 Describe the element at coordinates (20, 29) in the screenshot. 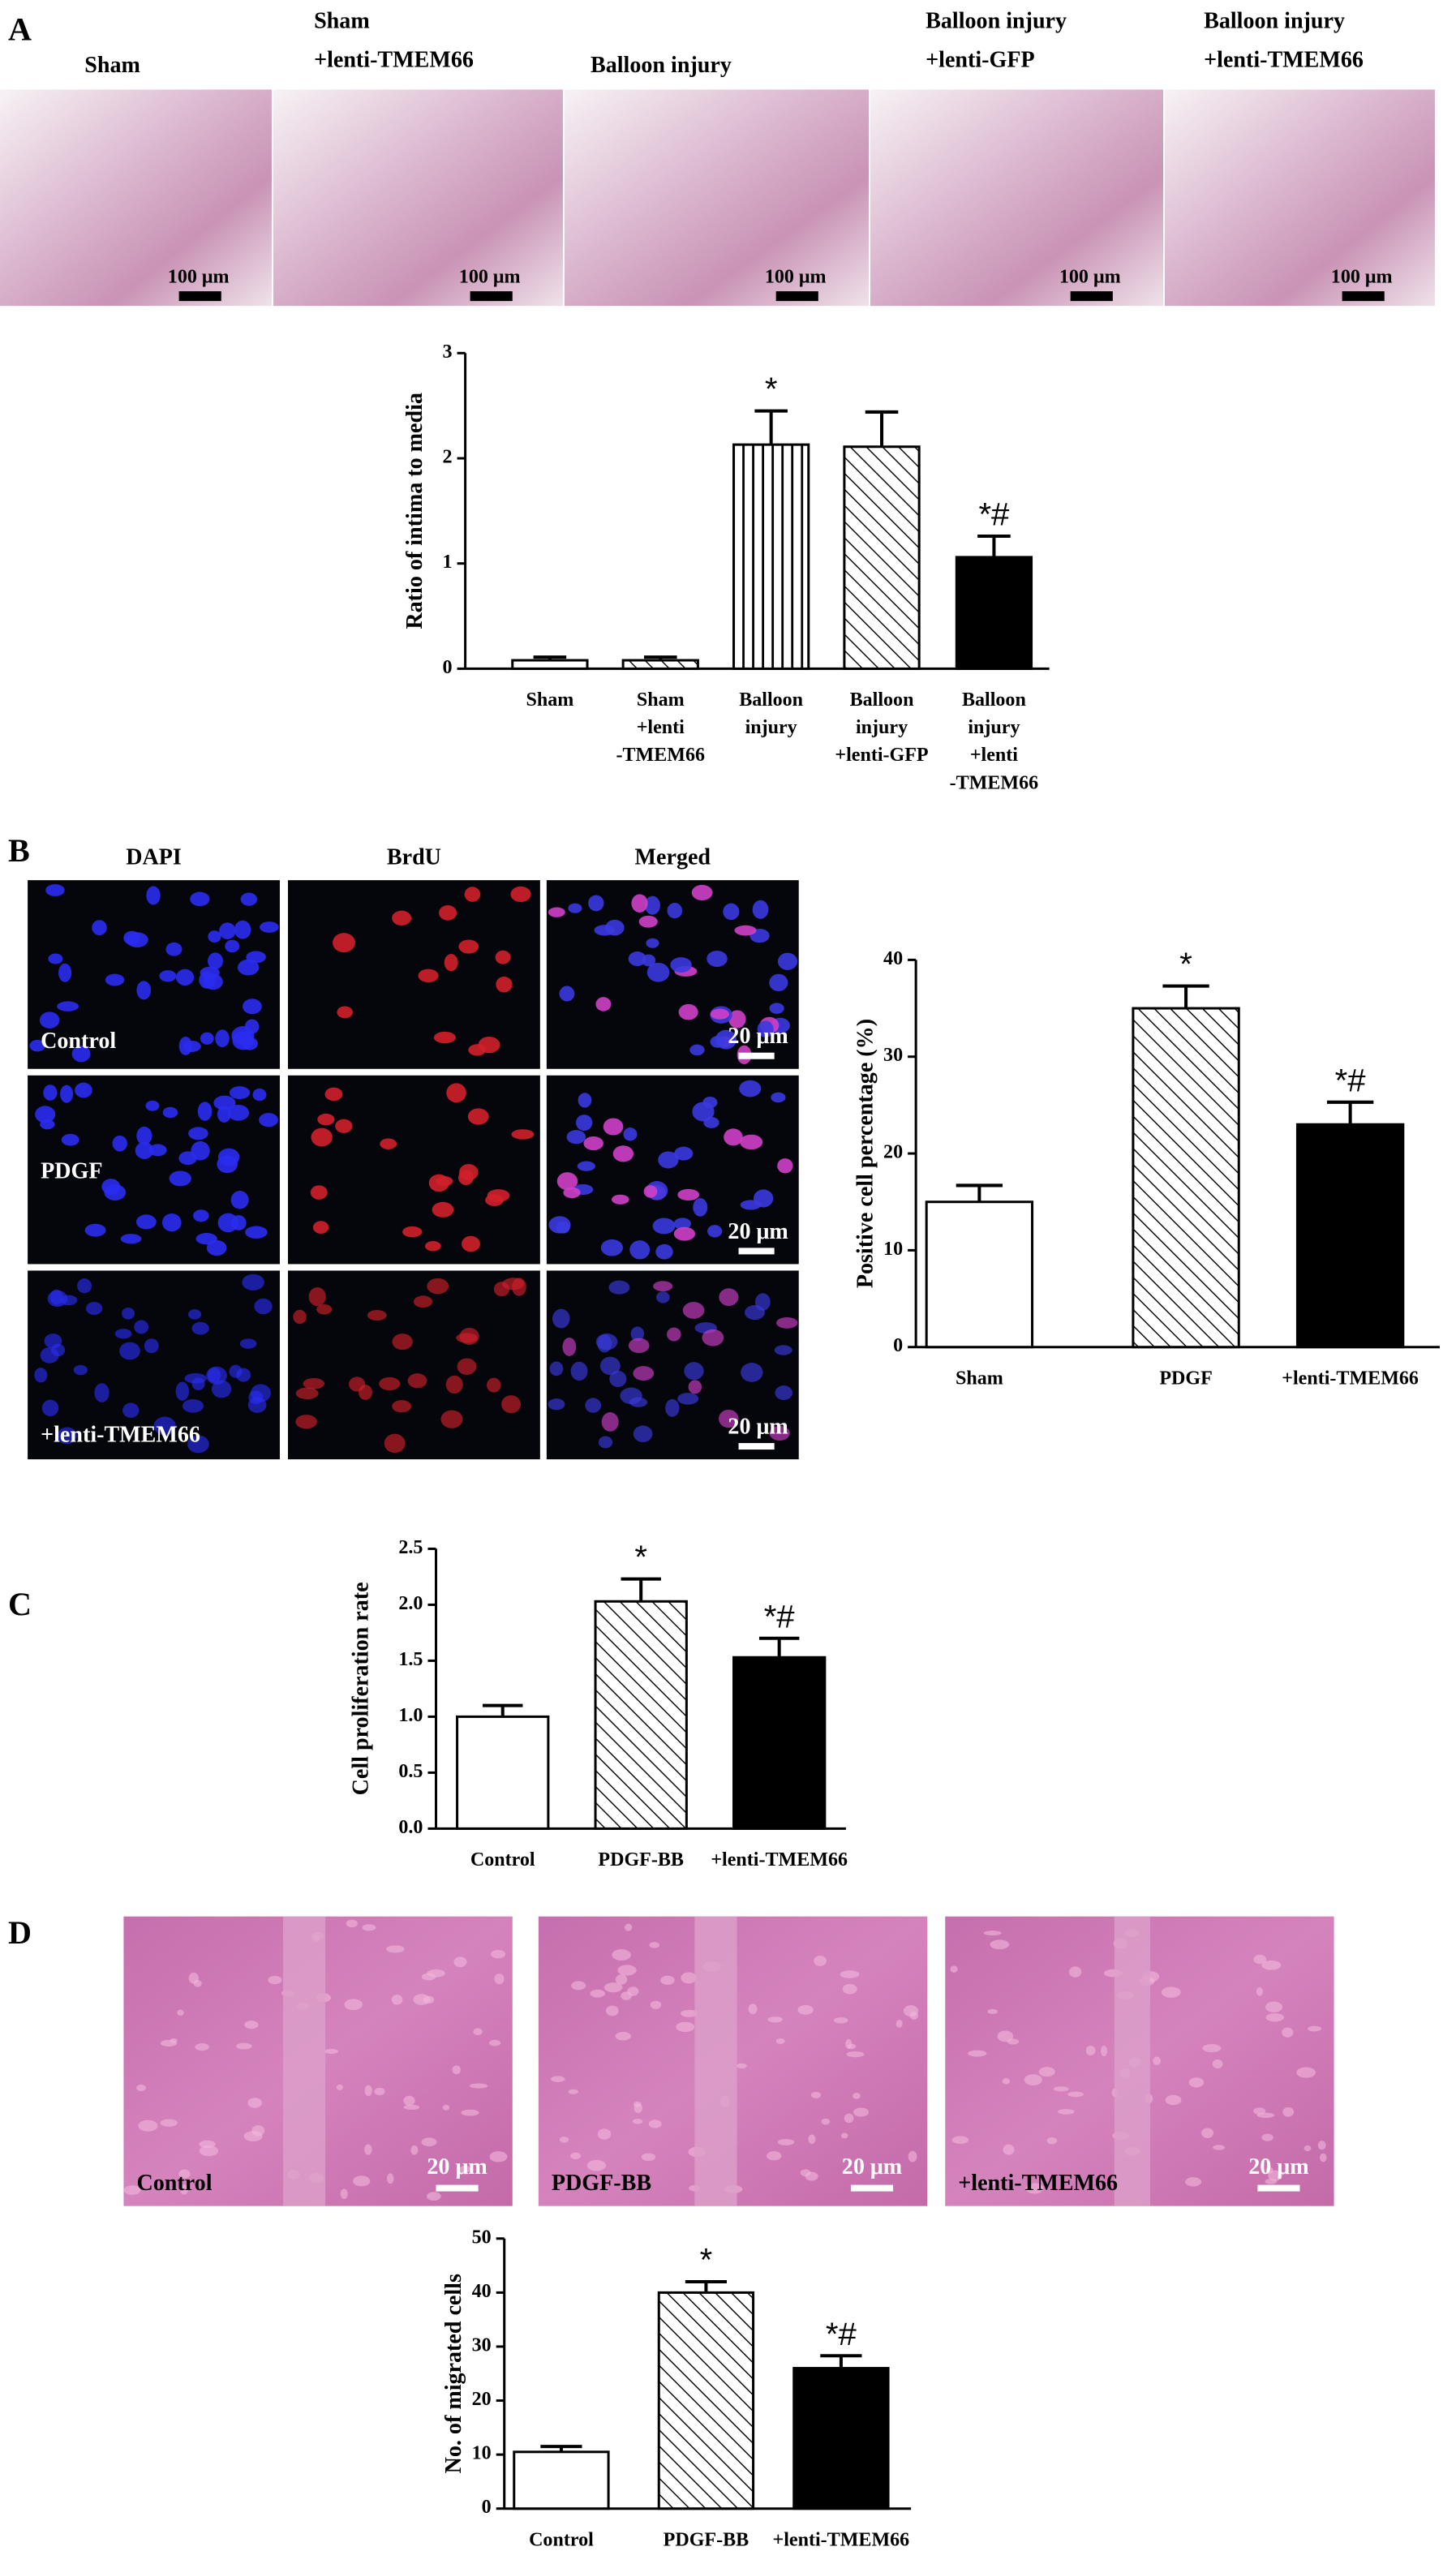

I see `panel-label: A` at that location.